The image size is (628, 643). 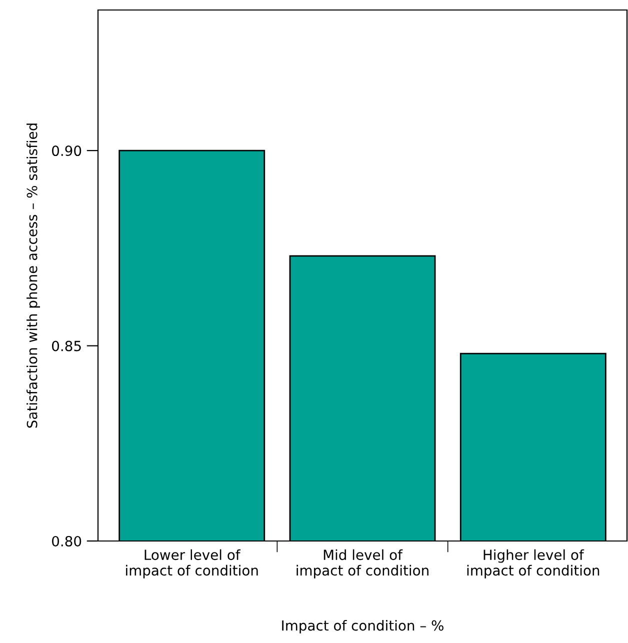 I want to click on x-tick-label: Lower level of impact of condition, so click(x=192, y=563).